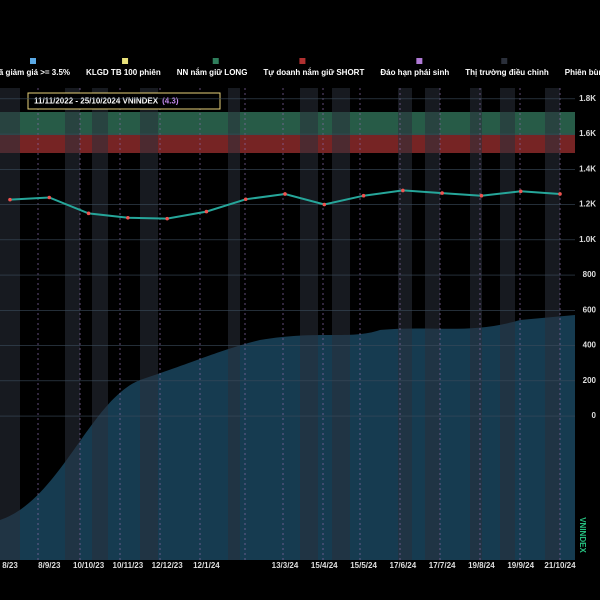 The image size is (600, 600). What do you see at coordinates (587, 98) in the screenshot?
I see `y-tick-label: 1.8K` at bounding box center [587, 98].